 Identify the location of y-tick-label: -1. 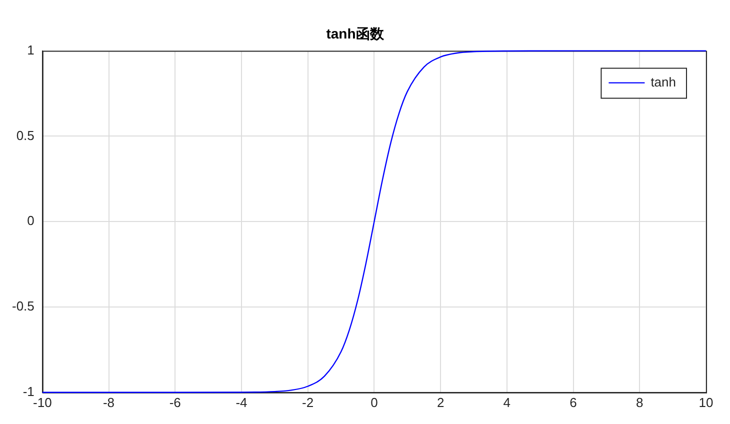
(28, 391).